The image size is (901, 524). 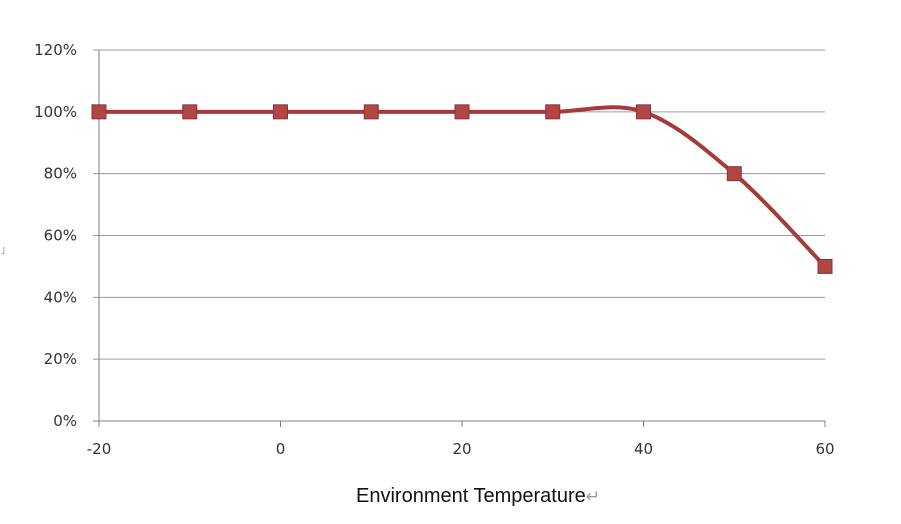 What do you see at coordinates (643, 449) in the screenshot?
I see `x-tick-label: 40` at bounding box center [643, 449].